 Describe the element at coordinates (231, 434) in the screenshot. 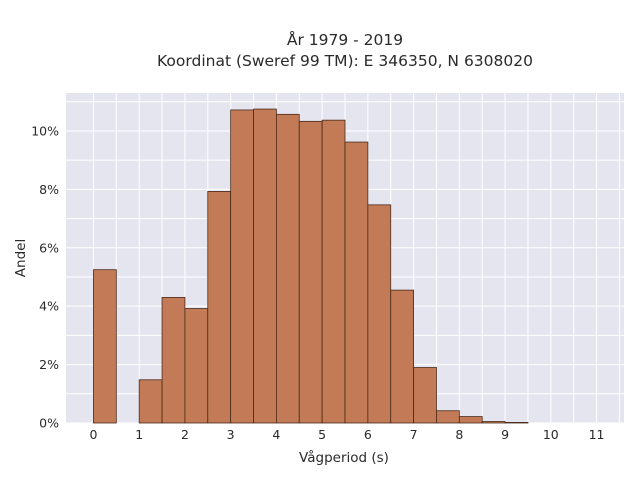

I see `x-tick-label: 3` at that location.